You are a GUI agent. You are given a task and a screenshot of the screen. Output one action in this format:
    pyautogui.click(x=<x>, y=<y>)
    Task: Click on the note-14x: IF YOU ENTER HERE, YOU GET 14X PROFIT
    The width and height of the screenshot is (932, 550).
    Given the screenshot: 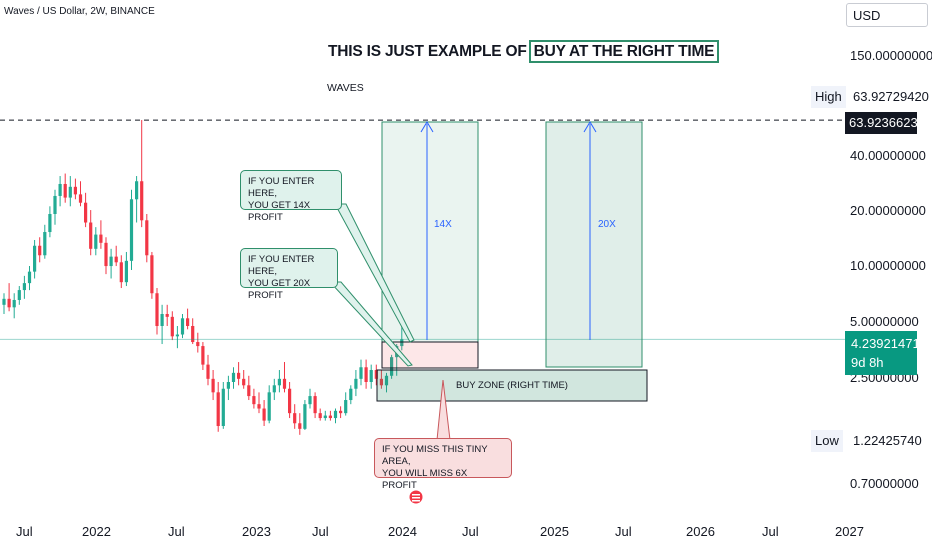 What is the action you would take?
    pyautogui.click(x=291, y=196)
    